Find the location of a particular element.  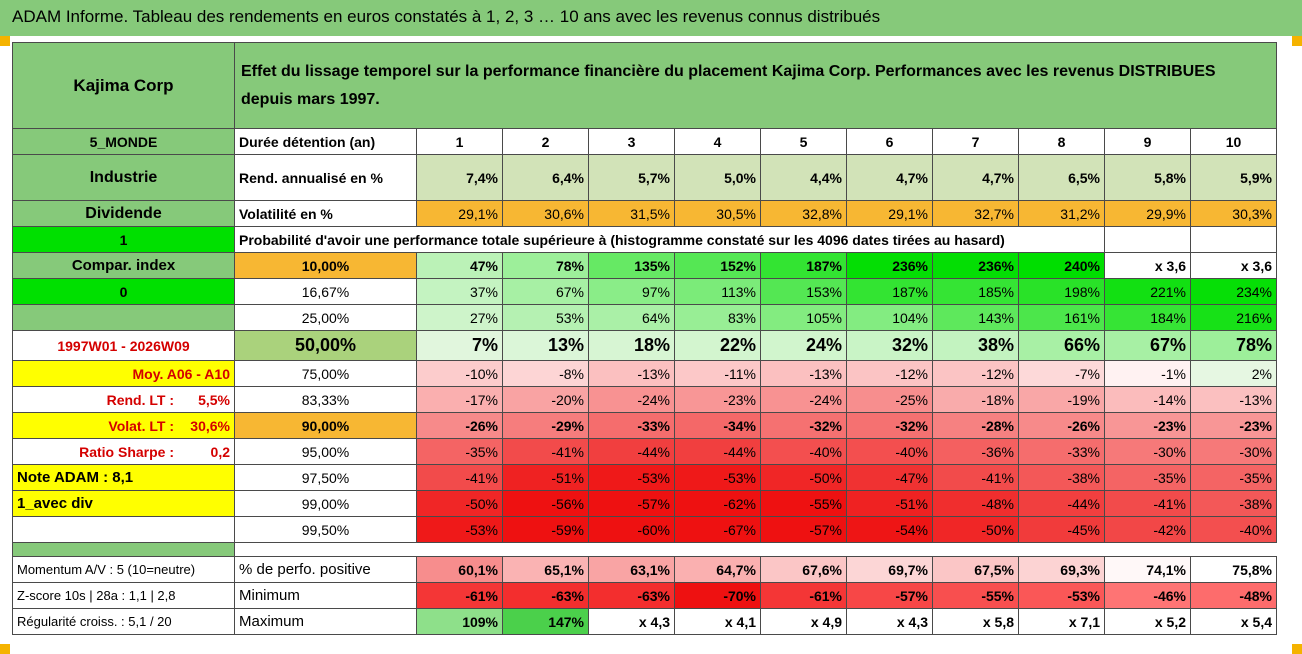

quantile-value-cell: -40% is located at coordinates (1233, 529).